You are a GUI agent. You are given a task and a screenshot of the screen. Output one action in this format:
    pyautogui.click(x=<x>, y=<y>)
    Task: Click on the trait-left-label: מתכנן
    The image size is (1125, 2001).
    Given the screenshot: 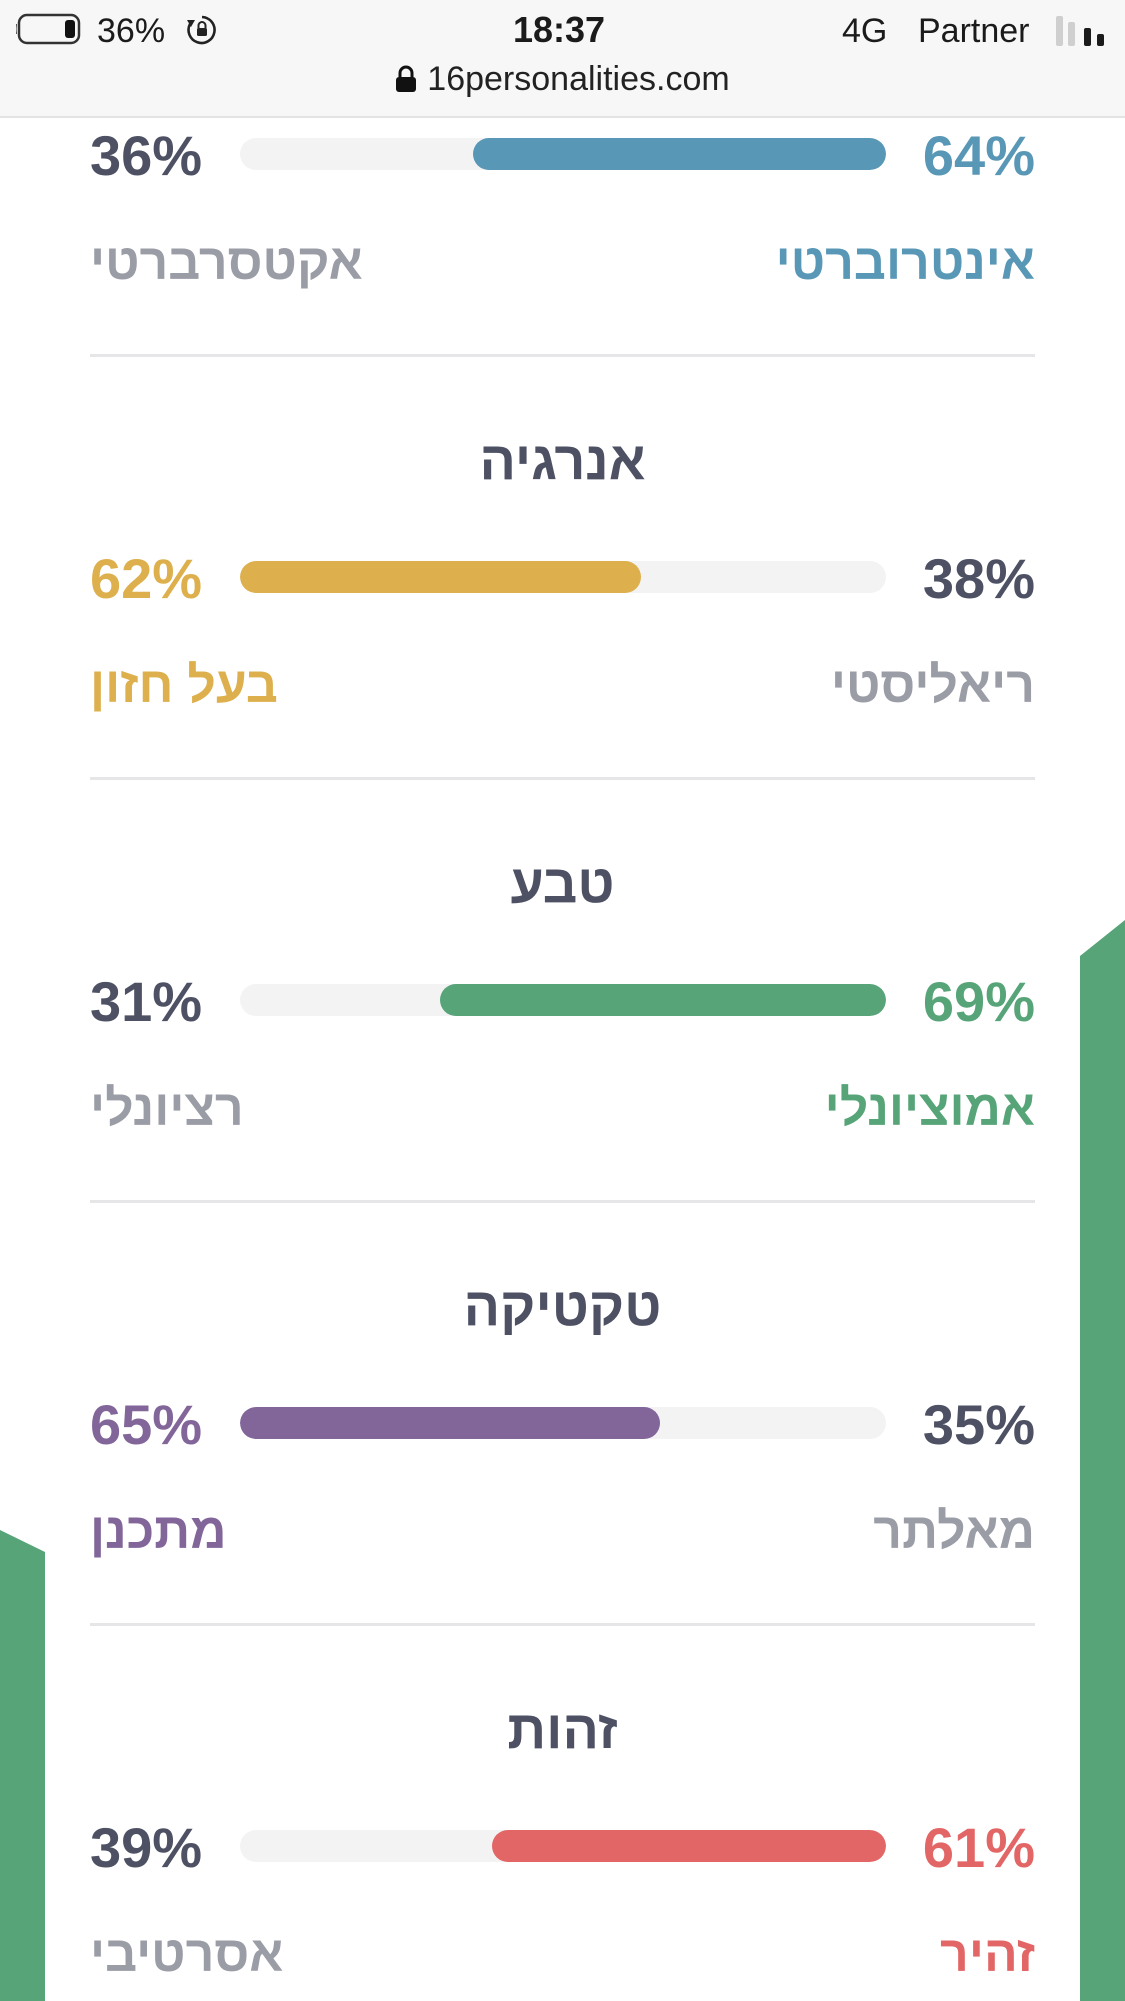 What is the action you would take?
    pyautogui.click(x=158, y=1531)
    